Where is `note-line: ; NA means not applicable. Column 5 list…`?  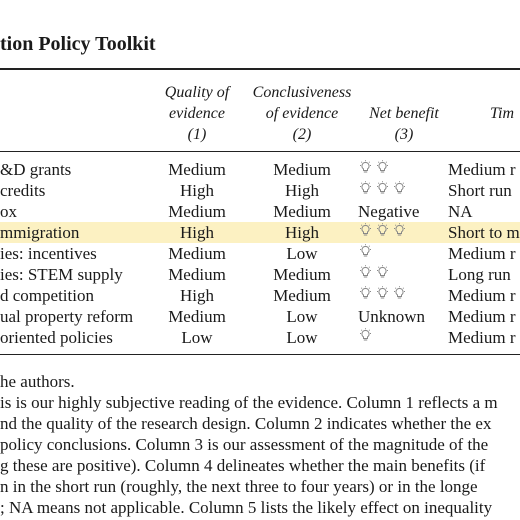
note-line: ; NA means not applicable. Column 5 list… is located at coordinates (246, 507).